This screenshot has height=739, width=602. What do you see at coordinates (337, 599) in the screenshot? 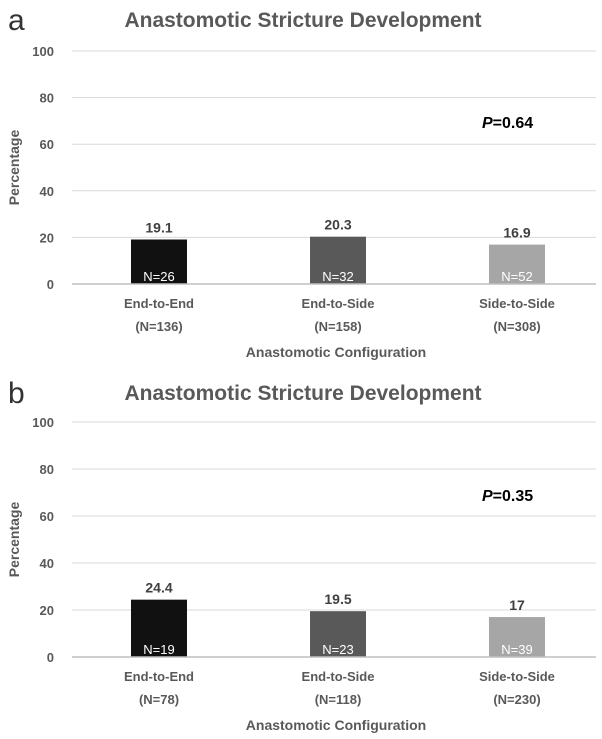
I see `data-label: 19.5` at bounding box center [337, 599].